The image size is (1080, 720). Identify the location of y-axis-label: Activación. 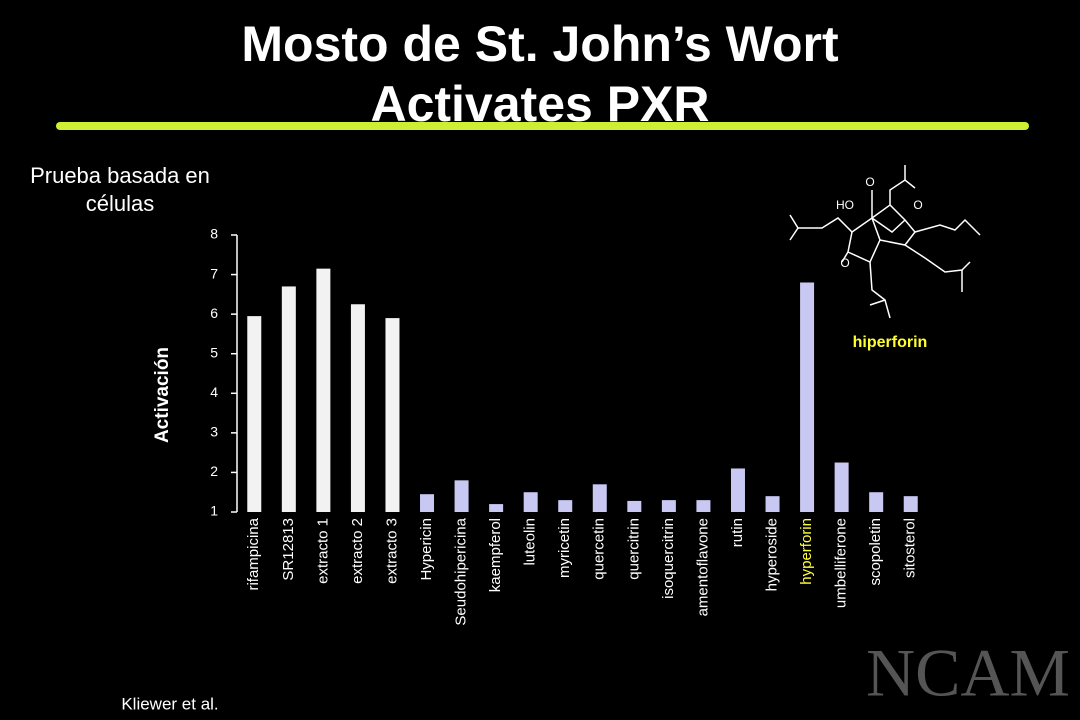
(162, 395).